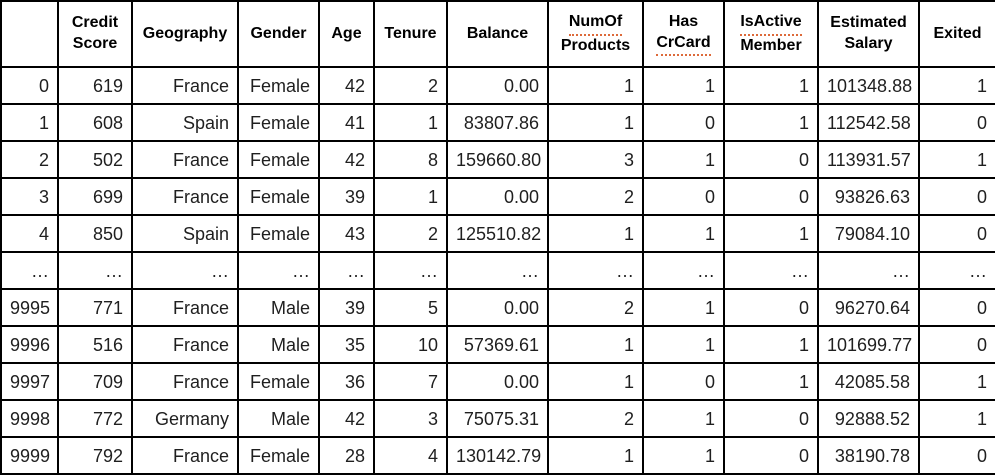 This screenshot has height=475, width=995. Describe the element at coordinates (956, 418) in the screenshot. I see `cell-exited: 1` at that location.